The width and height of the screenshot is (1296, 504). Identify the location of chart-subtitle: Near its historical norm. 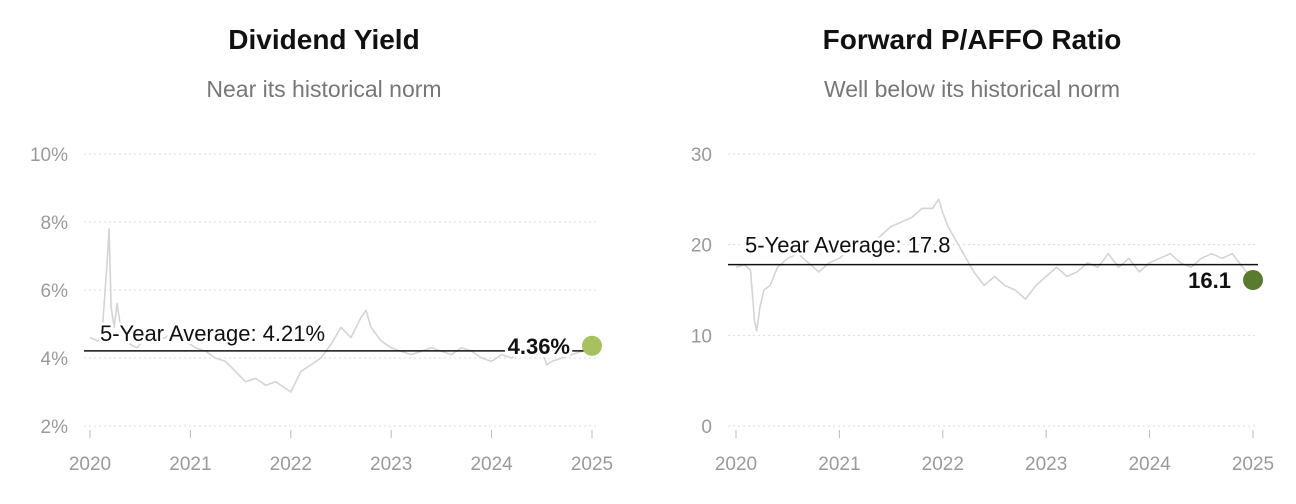
(324, 89).